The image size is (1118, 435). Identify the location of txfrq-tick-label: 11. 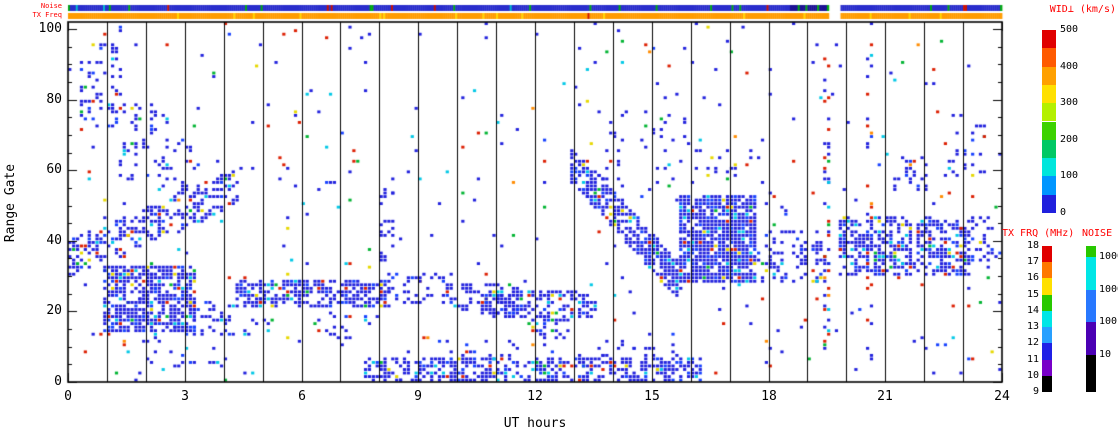
(1032, 359).